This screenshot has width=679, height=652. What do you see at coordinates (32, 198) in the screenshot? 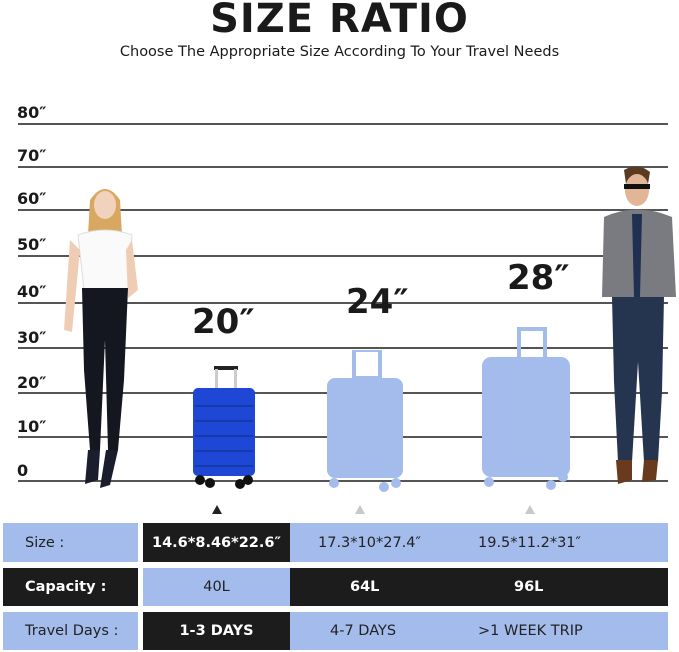
I see `tick-label: 60″` at bounding box center [32, 198].